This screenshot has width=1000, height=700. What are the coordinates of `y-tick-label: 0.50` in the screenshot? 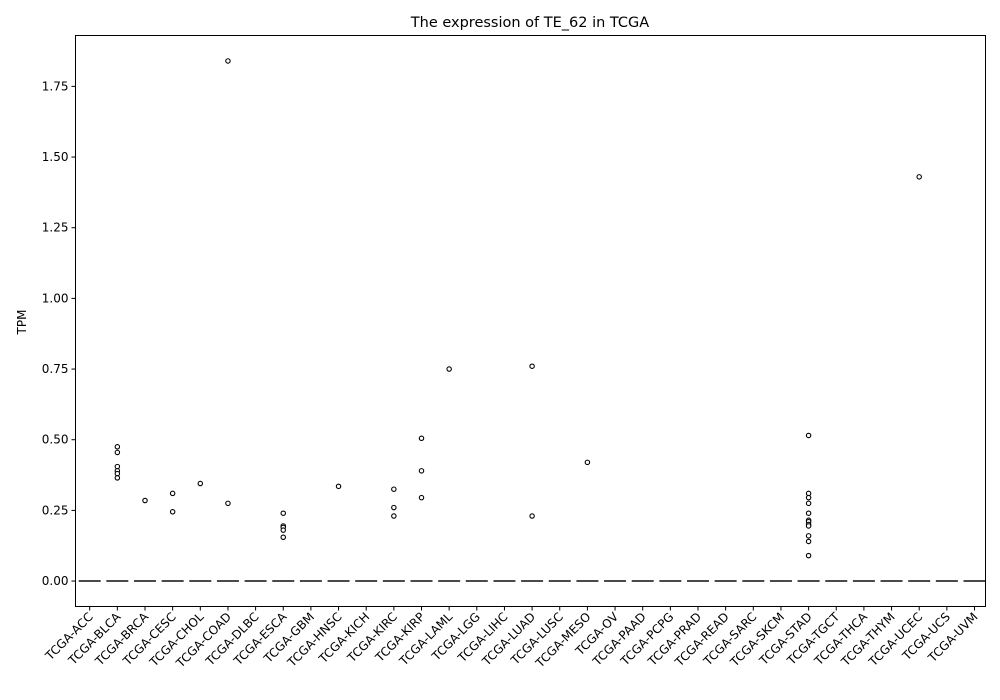 It's located at (55, 440).